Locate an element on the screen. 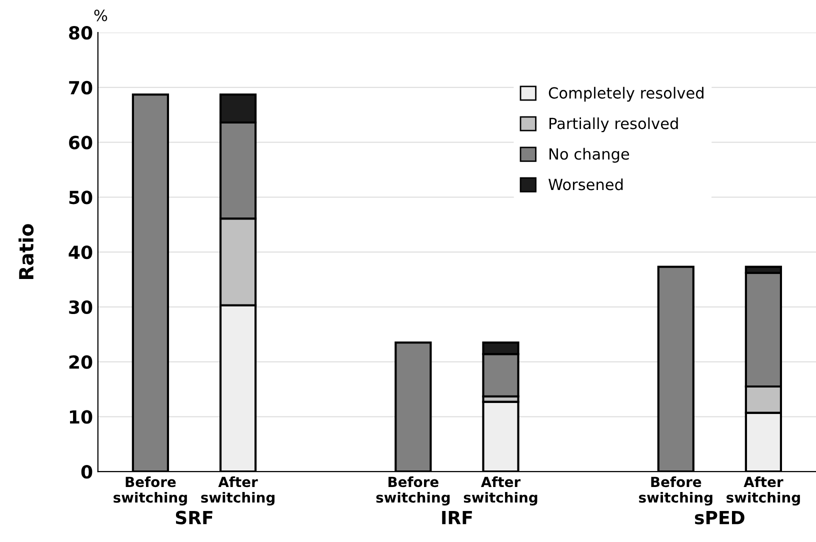 The width and height of the screenshot is (816, 542). y-tick-label: 40 is located at coordinates (80, 252).